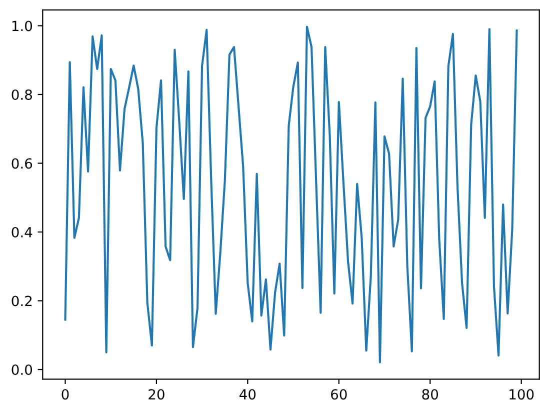 The width and height of the screenshot is (547, 413). What do you see at coordinates (22, 26) in the screenshot?
I see `y-tick-label: 1.0` at bounding box center [22, 26].